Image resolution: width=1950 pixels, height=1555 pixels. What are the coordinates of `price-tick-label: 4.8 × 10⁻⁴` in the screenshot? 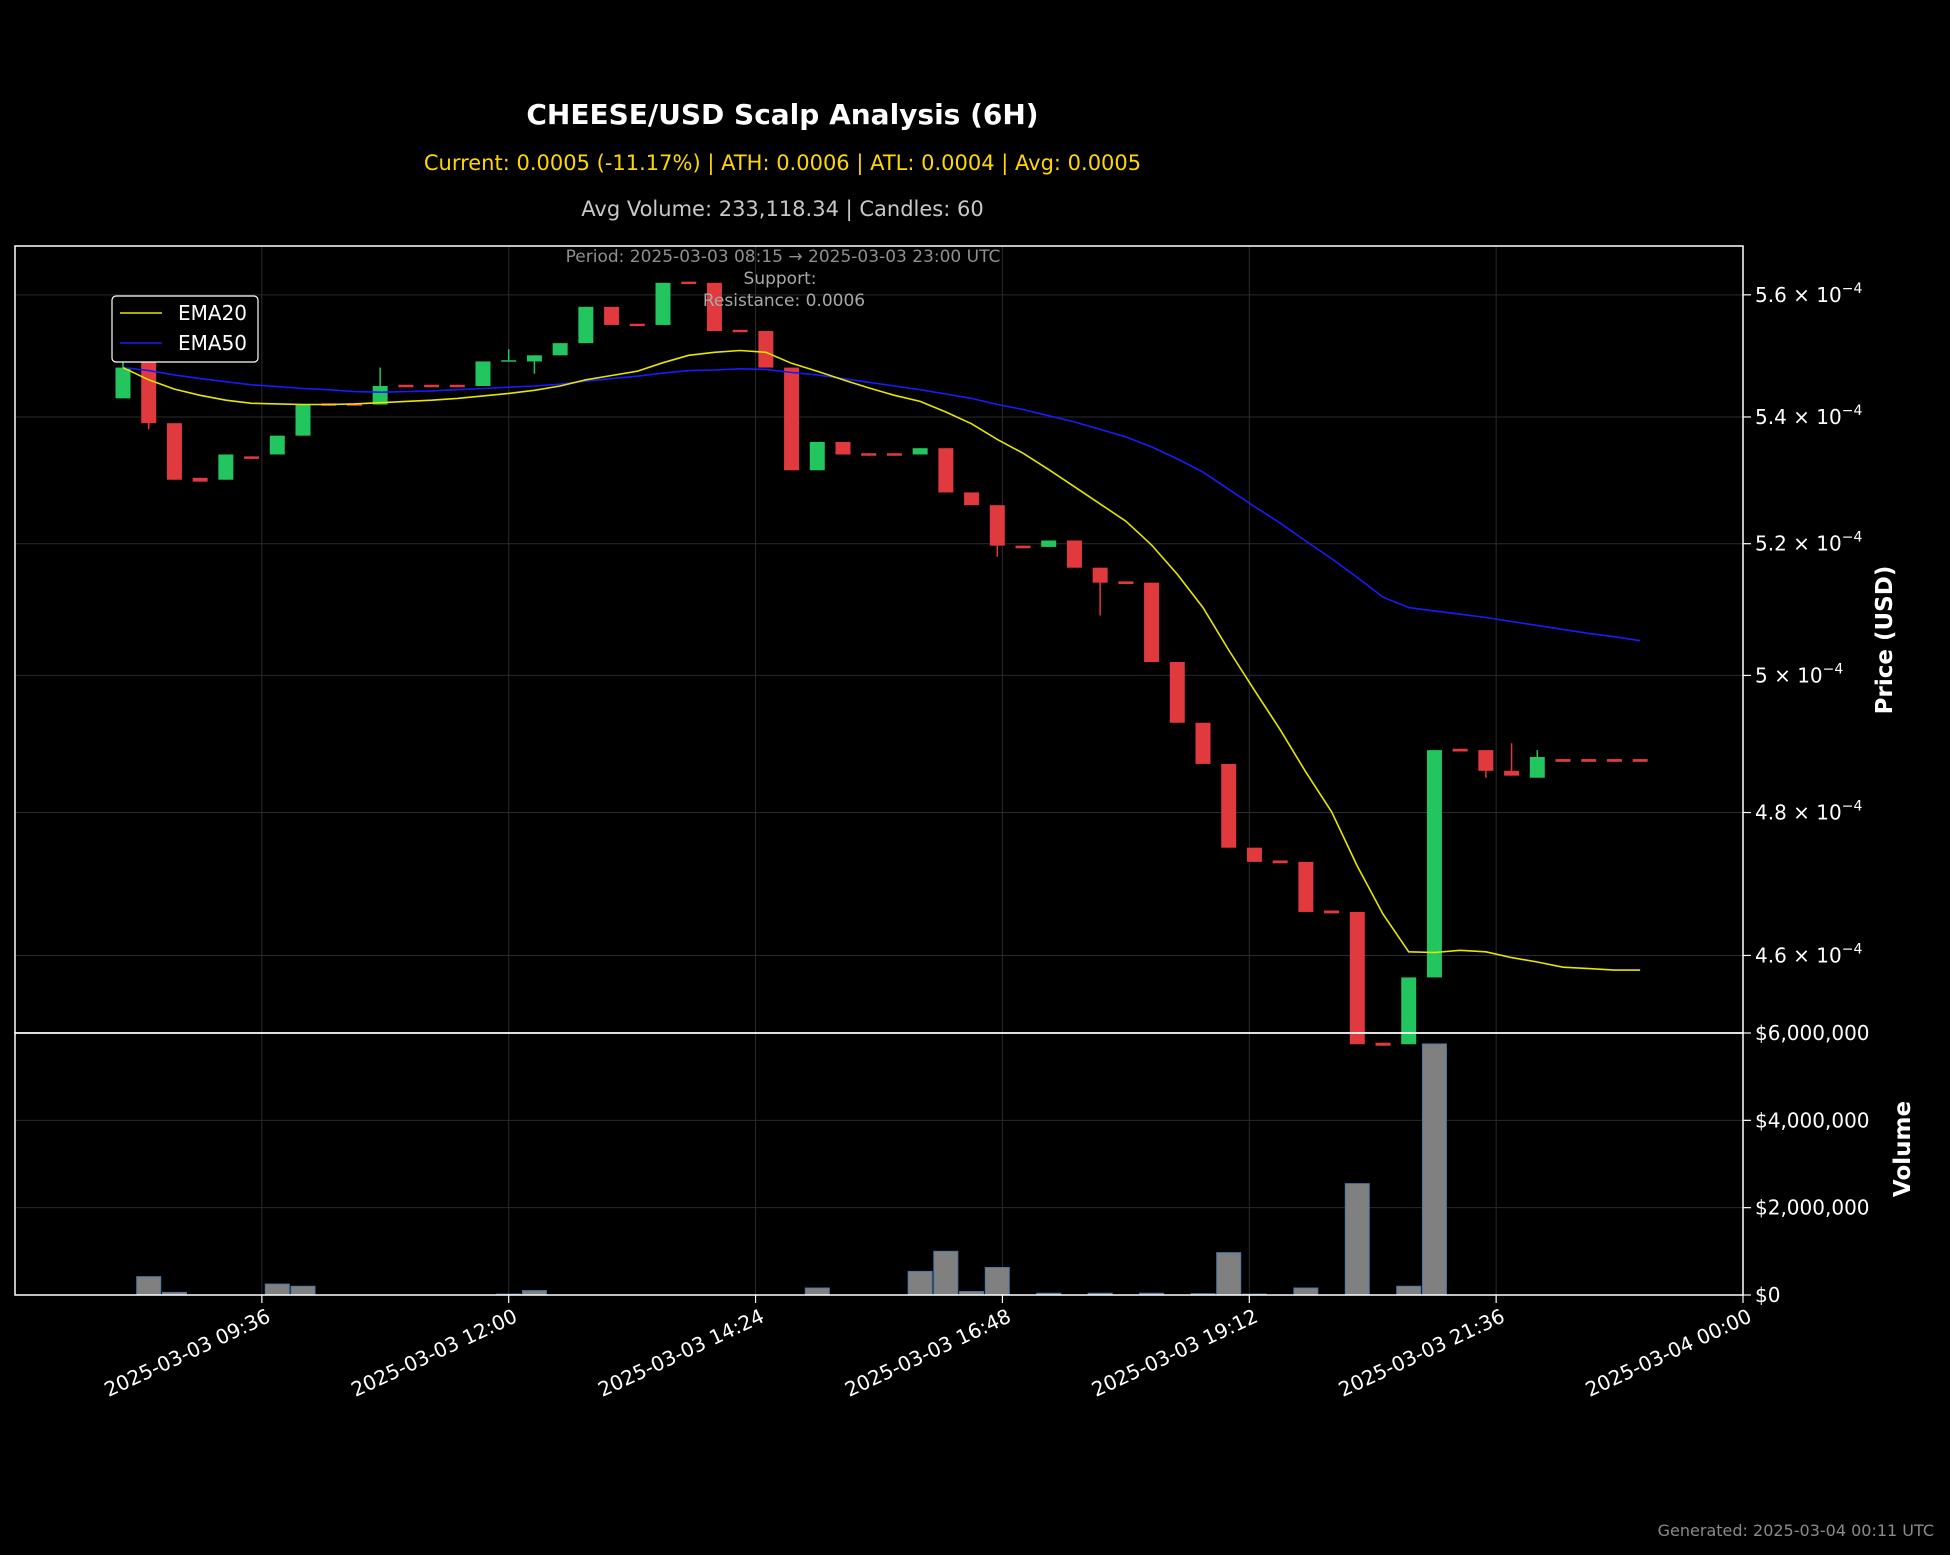 It's located at (1808, 812).